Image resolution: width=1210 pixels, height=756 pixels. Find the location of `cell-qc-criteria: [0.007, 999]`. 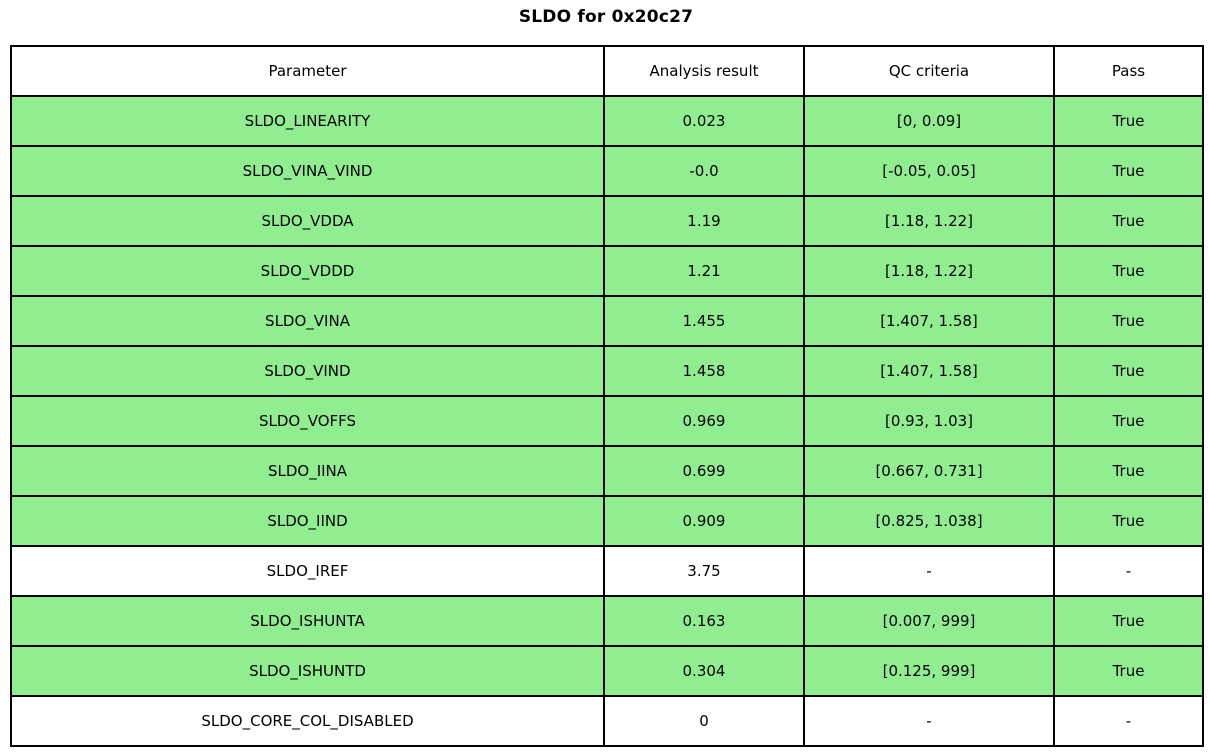

cell-qc-criteria: [0.007, 999] is located at coordinates (929, 621).